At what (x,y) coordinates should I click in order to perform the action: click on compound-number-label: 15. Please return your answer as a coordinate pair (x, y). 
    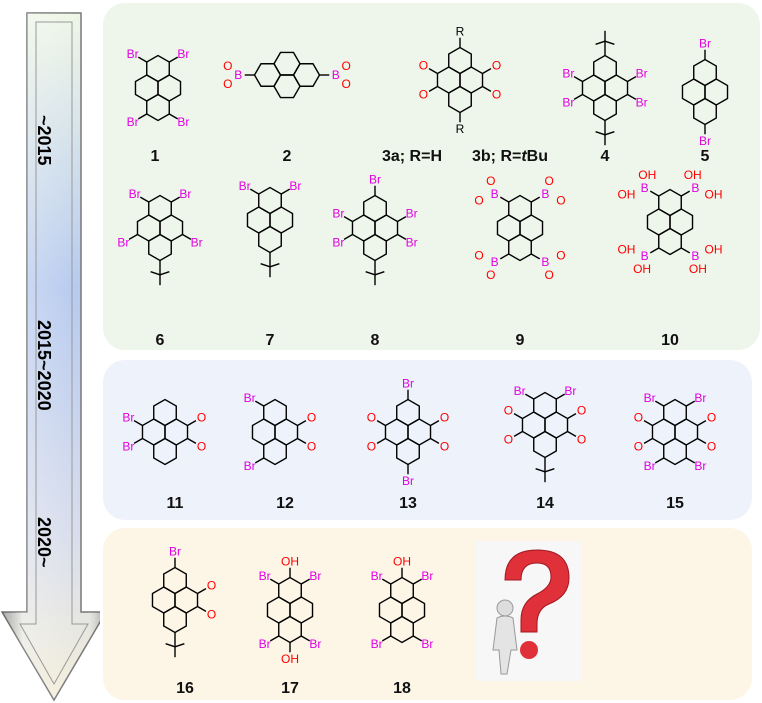
    Looking at the image, I should click on (675, 503).